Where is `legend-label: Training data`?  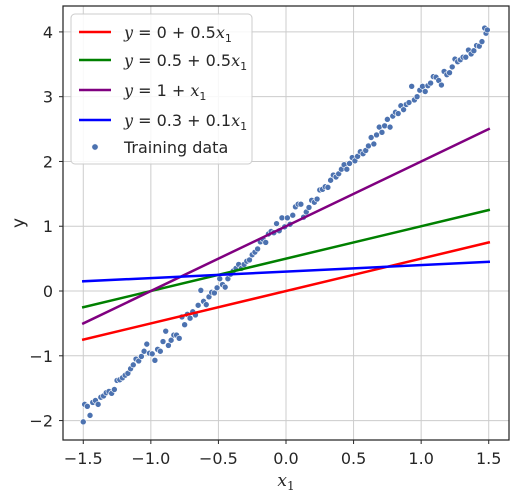 legend-label: Training data is located at coordinates (175, 147).